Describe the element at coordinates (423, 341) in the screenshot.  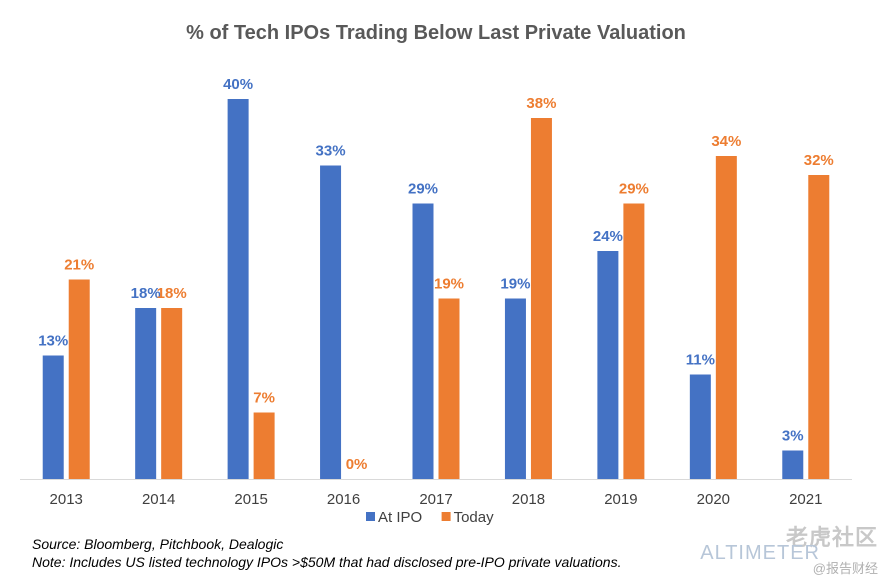
I see `bar-at-ipo-2017` at that location.